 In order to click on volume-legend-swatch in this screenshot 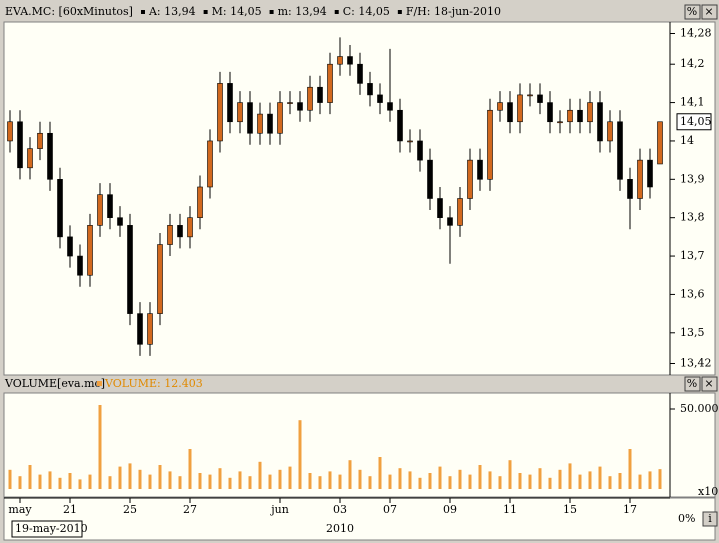, I will do `click(99, 383)`.